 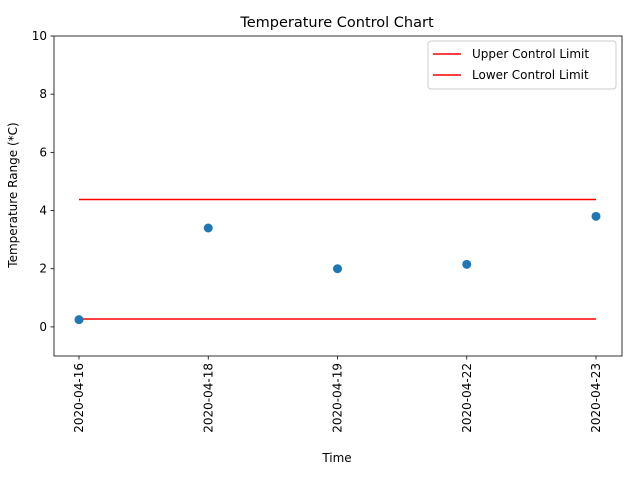 I want to click on chart-title: Temperature Control Chart, so click(x=336, y=23).